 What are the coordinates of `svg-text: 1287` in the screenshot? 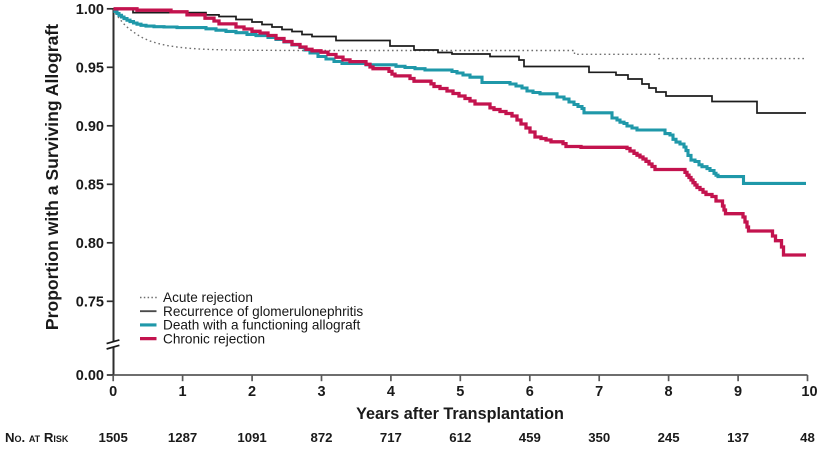 It's located at (182, 437).